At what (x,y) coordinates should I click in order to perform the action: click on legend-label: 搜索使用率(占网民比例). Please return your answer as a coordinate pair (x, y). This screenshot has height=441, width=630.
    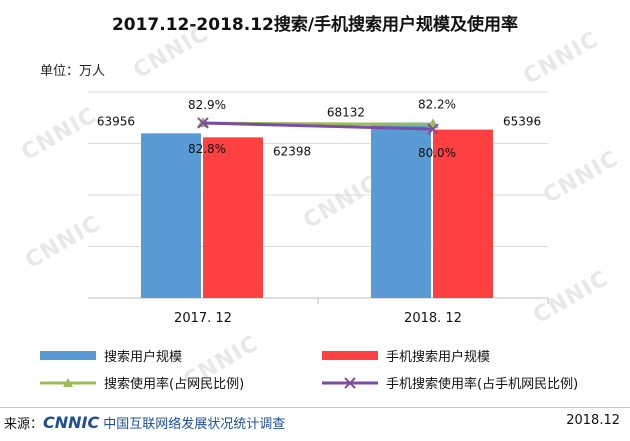
    Looking at the image, I should click on (174, 384).